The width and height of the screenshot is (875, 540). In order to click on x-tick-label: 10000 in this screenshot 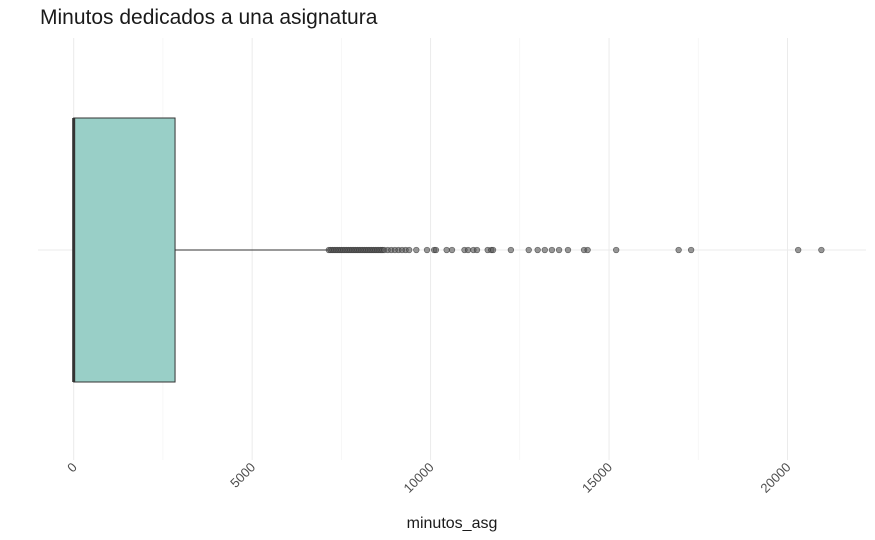, I will do `click(419, 478)`.